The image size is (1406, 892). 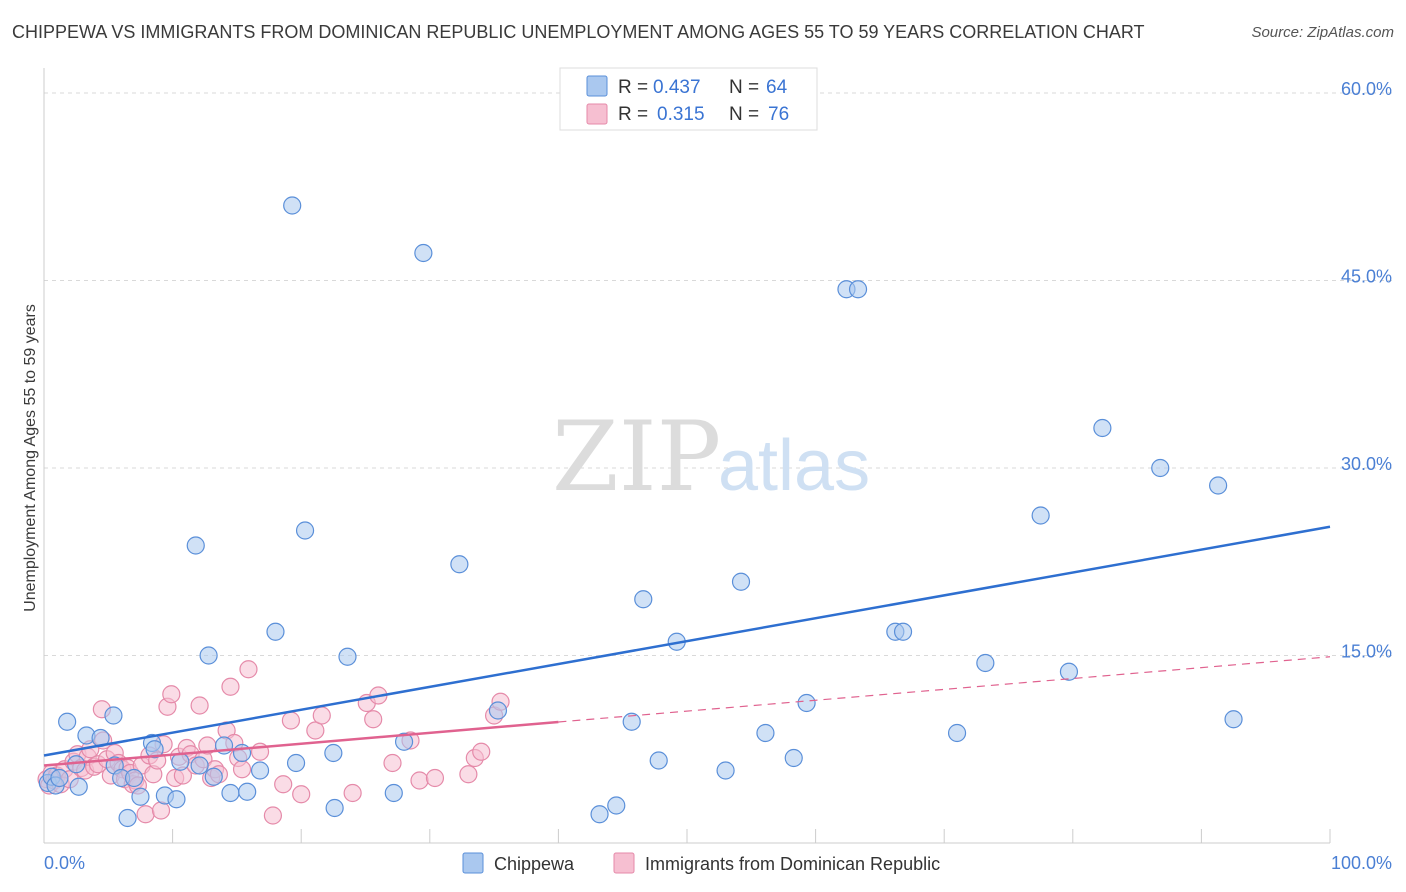 What do you see at coordinates (624, 863) in the screenshot?
I see `bottom-legend-swatch-dominican` at bounding box center [624, 863].